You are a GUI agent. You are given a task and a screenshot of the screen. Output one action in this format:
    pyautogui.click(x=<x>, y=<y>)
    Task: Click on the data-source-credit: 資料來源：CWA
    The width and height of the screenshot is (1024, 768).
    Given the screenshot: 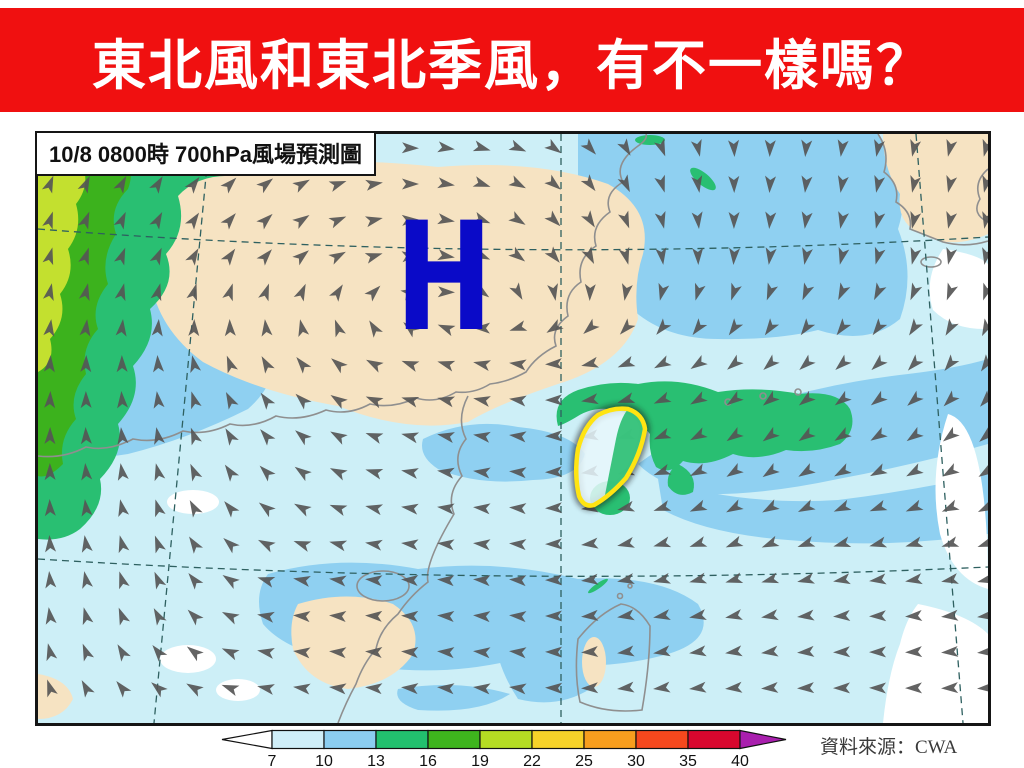 What is the action you would take?
    pyautogui.click(x=889, y=747)
    